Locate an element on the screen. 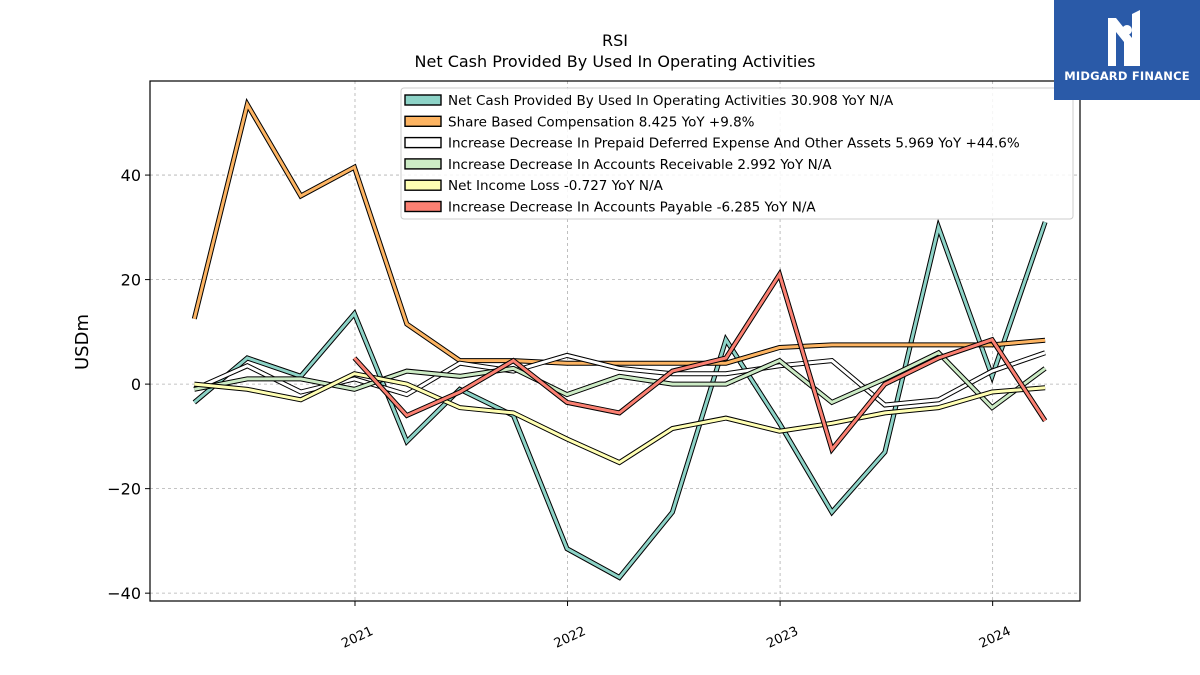  y-tick-label: −20 is located at coordinates (124, 489).